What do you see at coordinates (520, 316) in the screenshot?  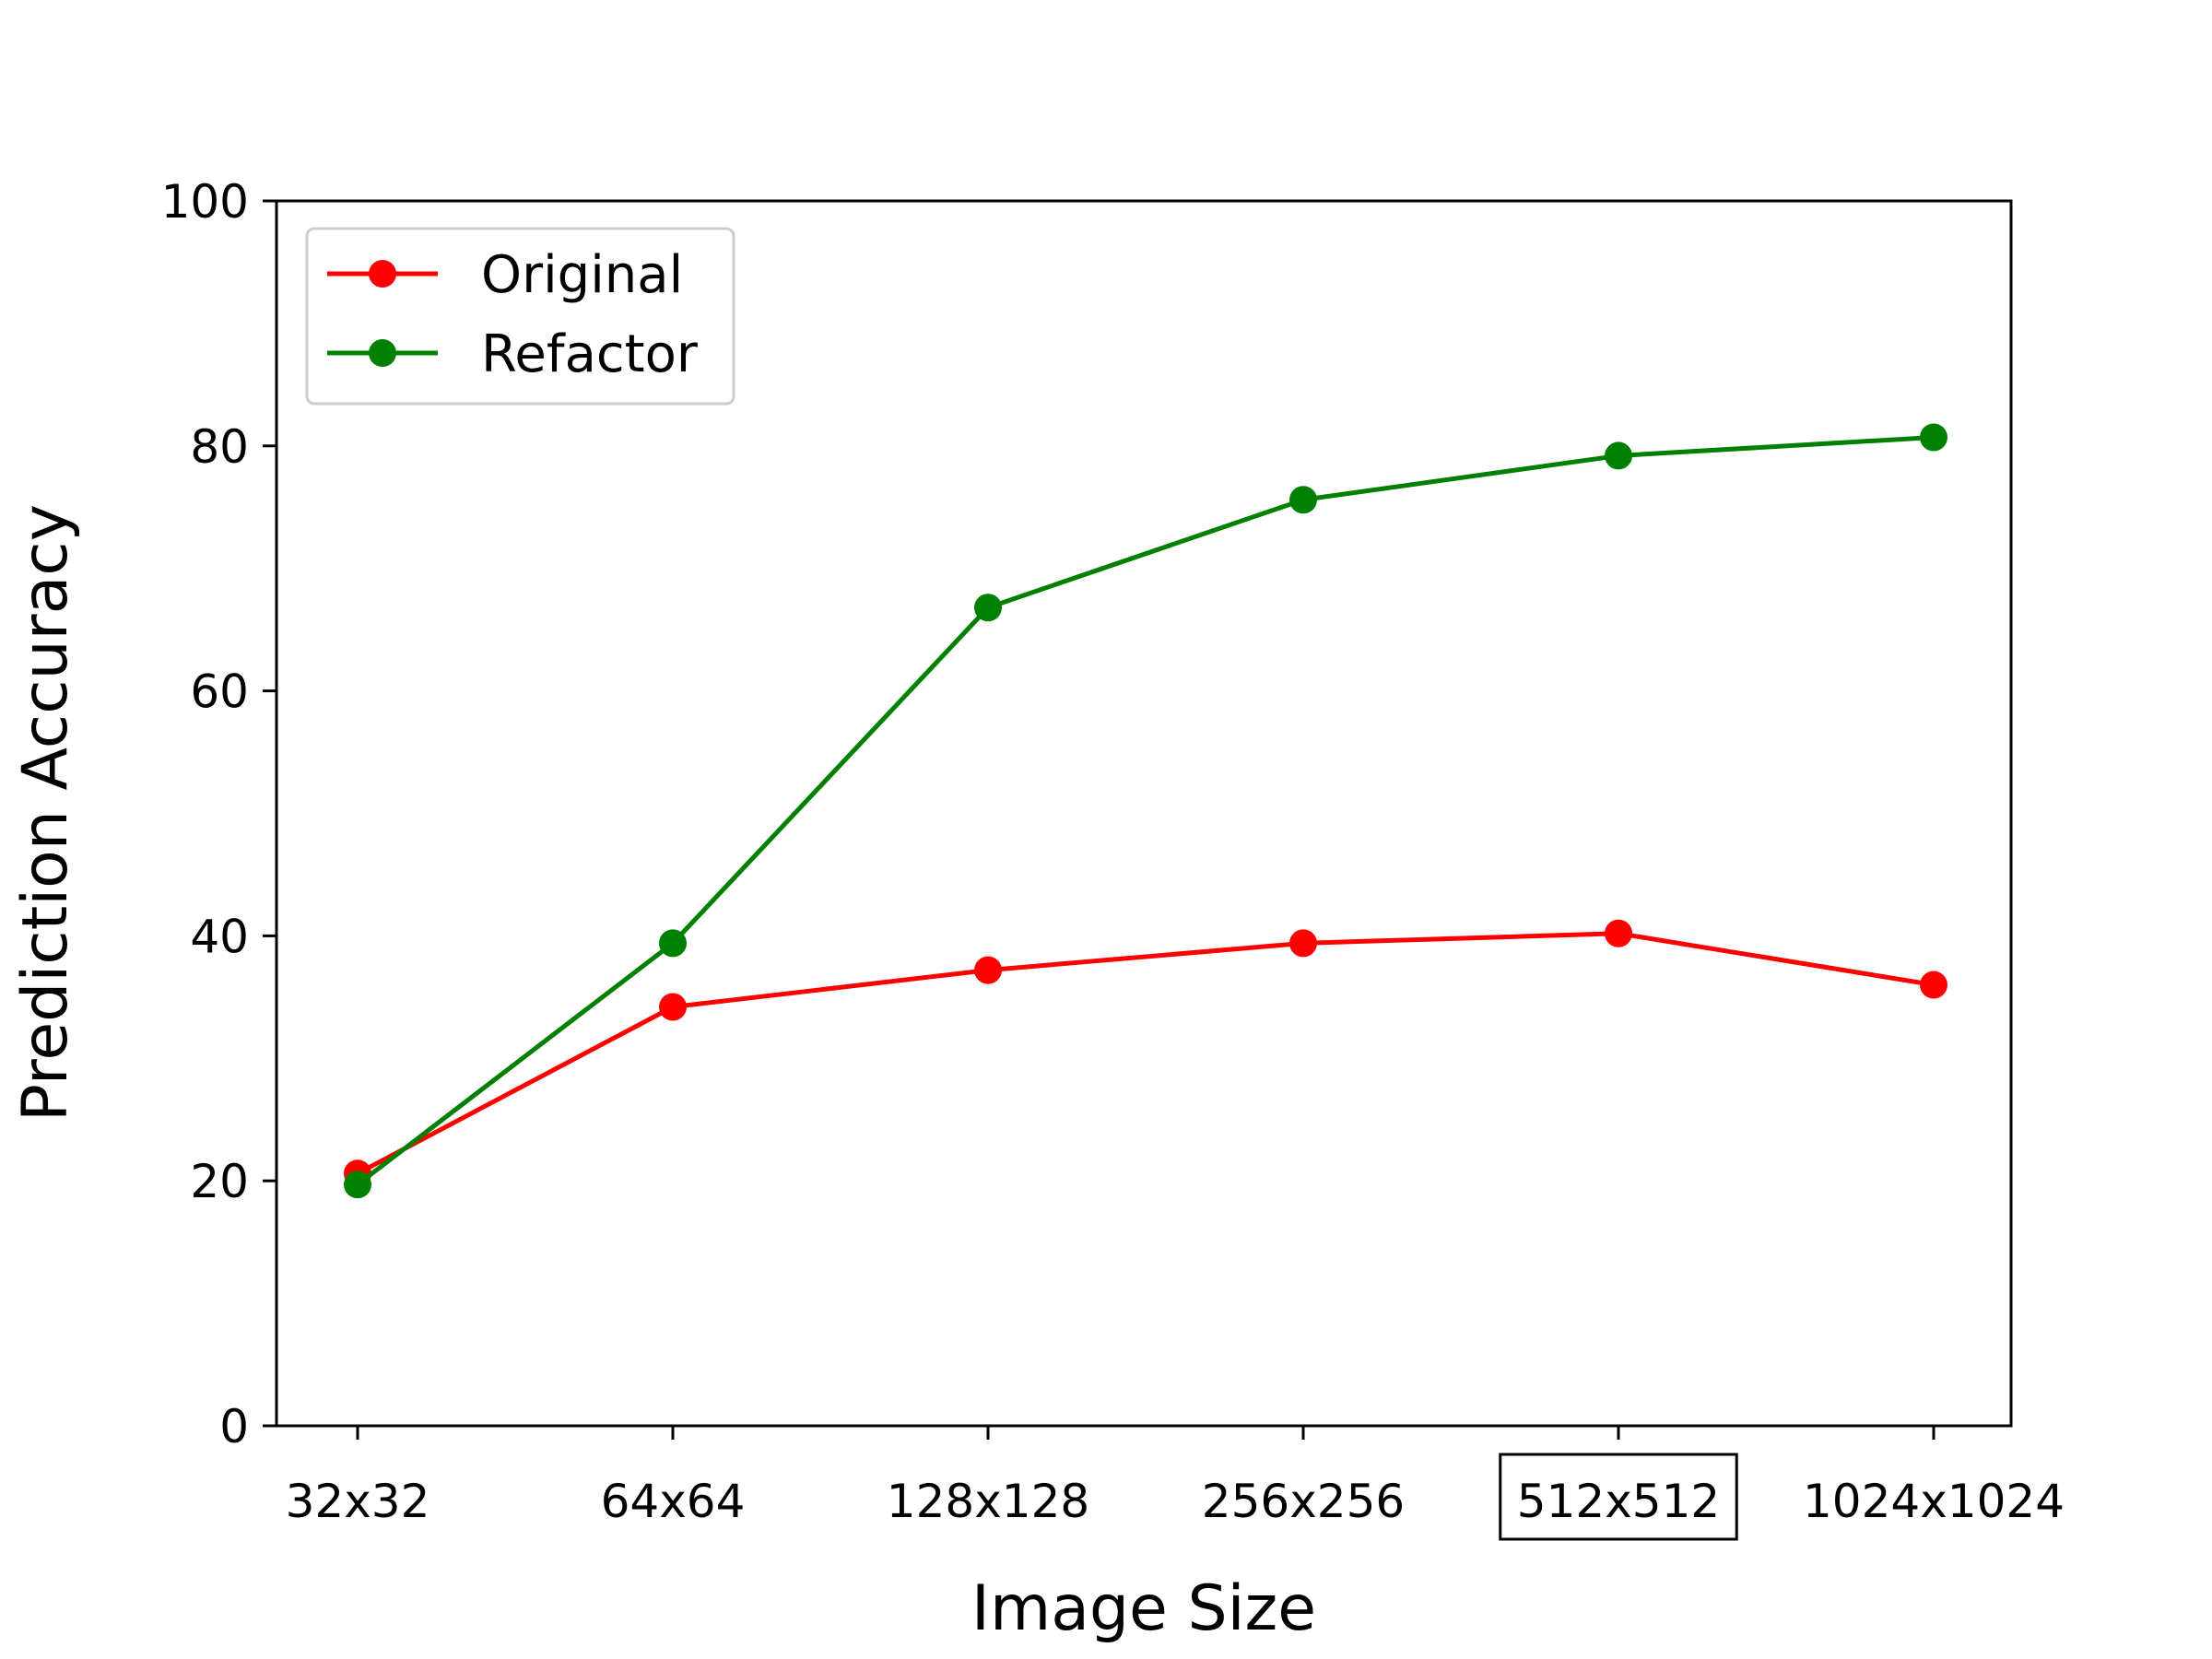 I see `legend: Original Refactor` at bounding box center [520, 316].